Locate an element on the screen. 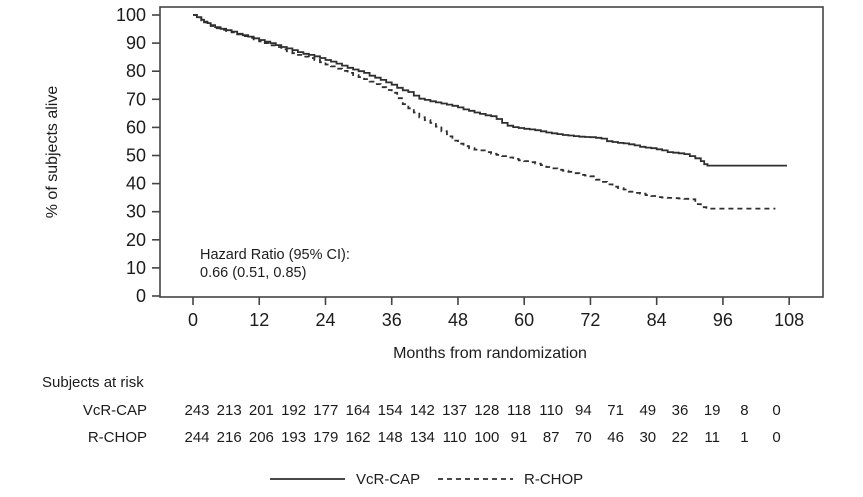 This screenshot has width=863, height=497. y-tick-label: 40 is located at coordinates (136, 184).